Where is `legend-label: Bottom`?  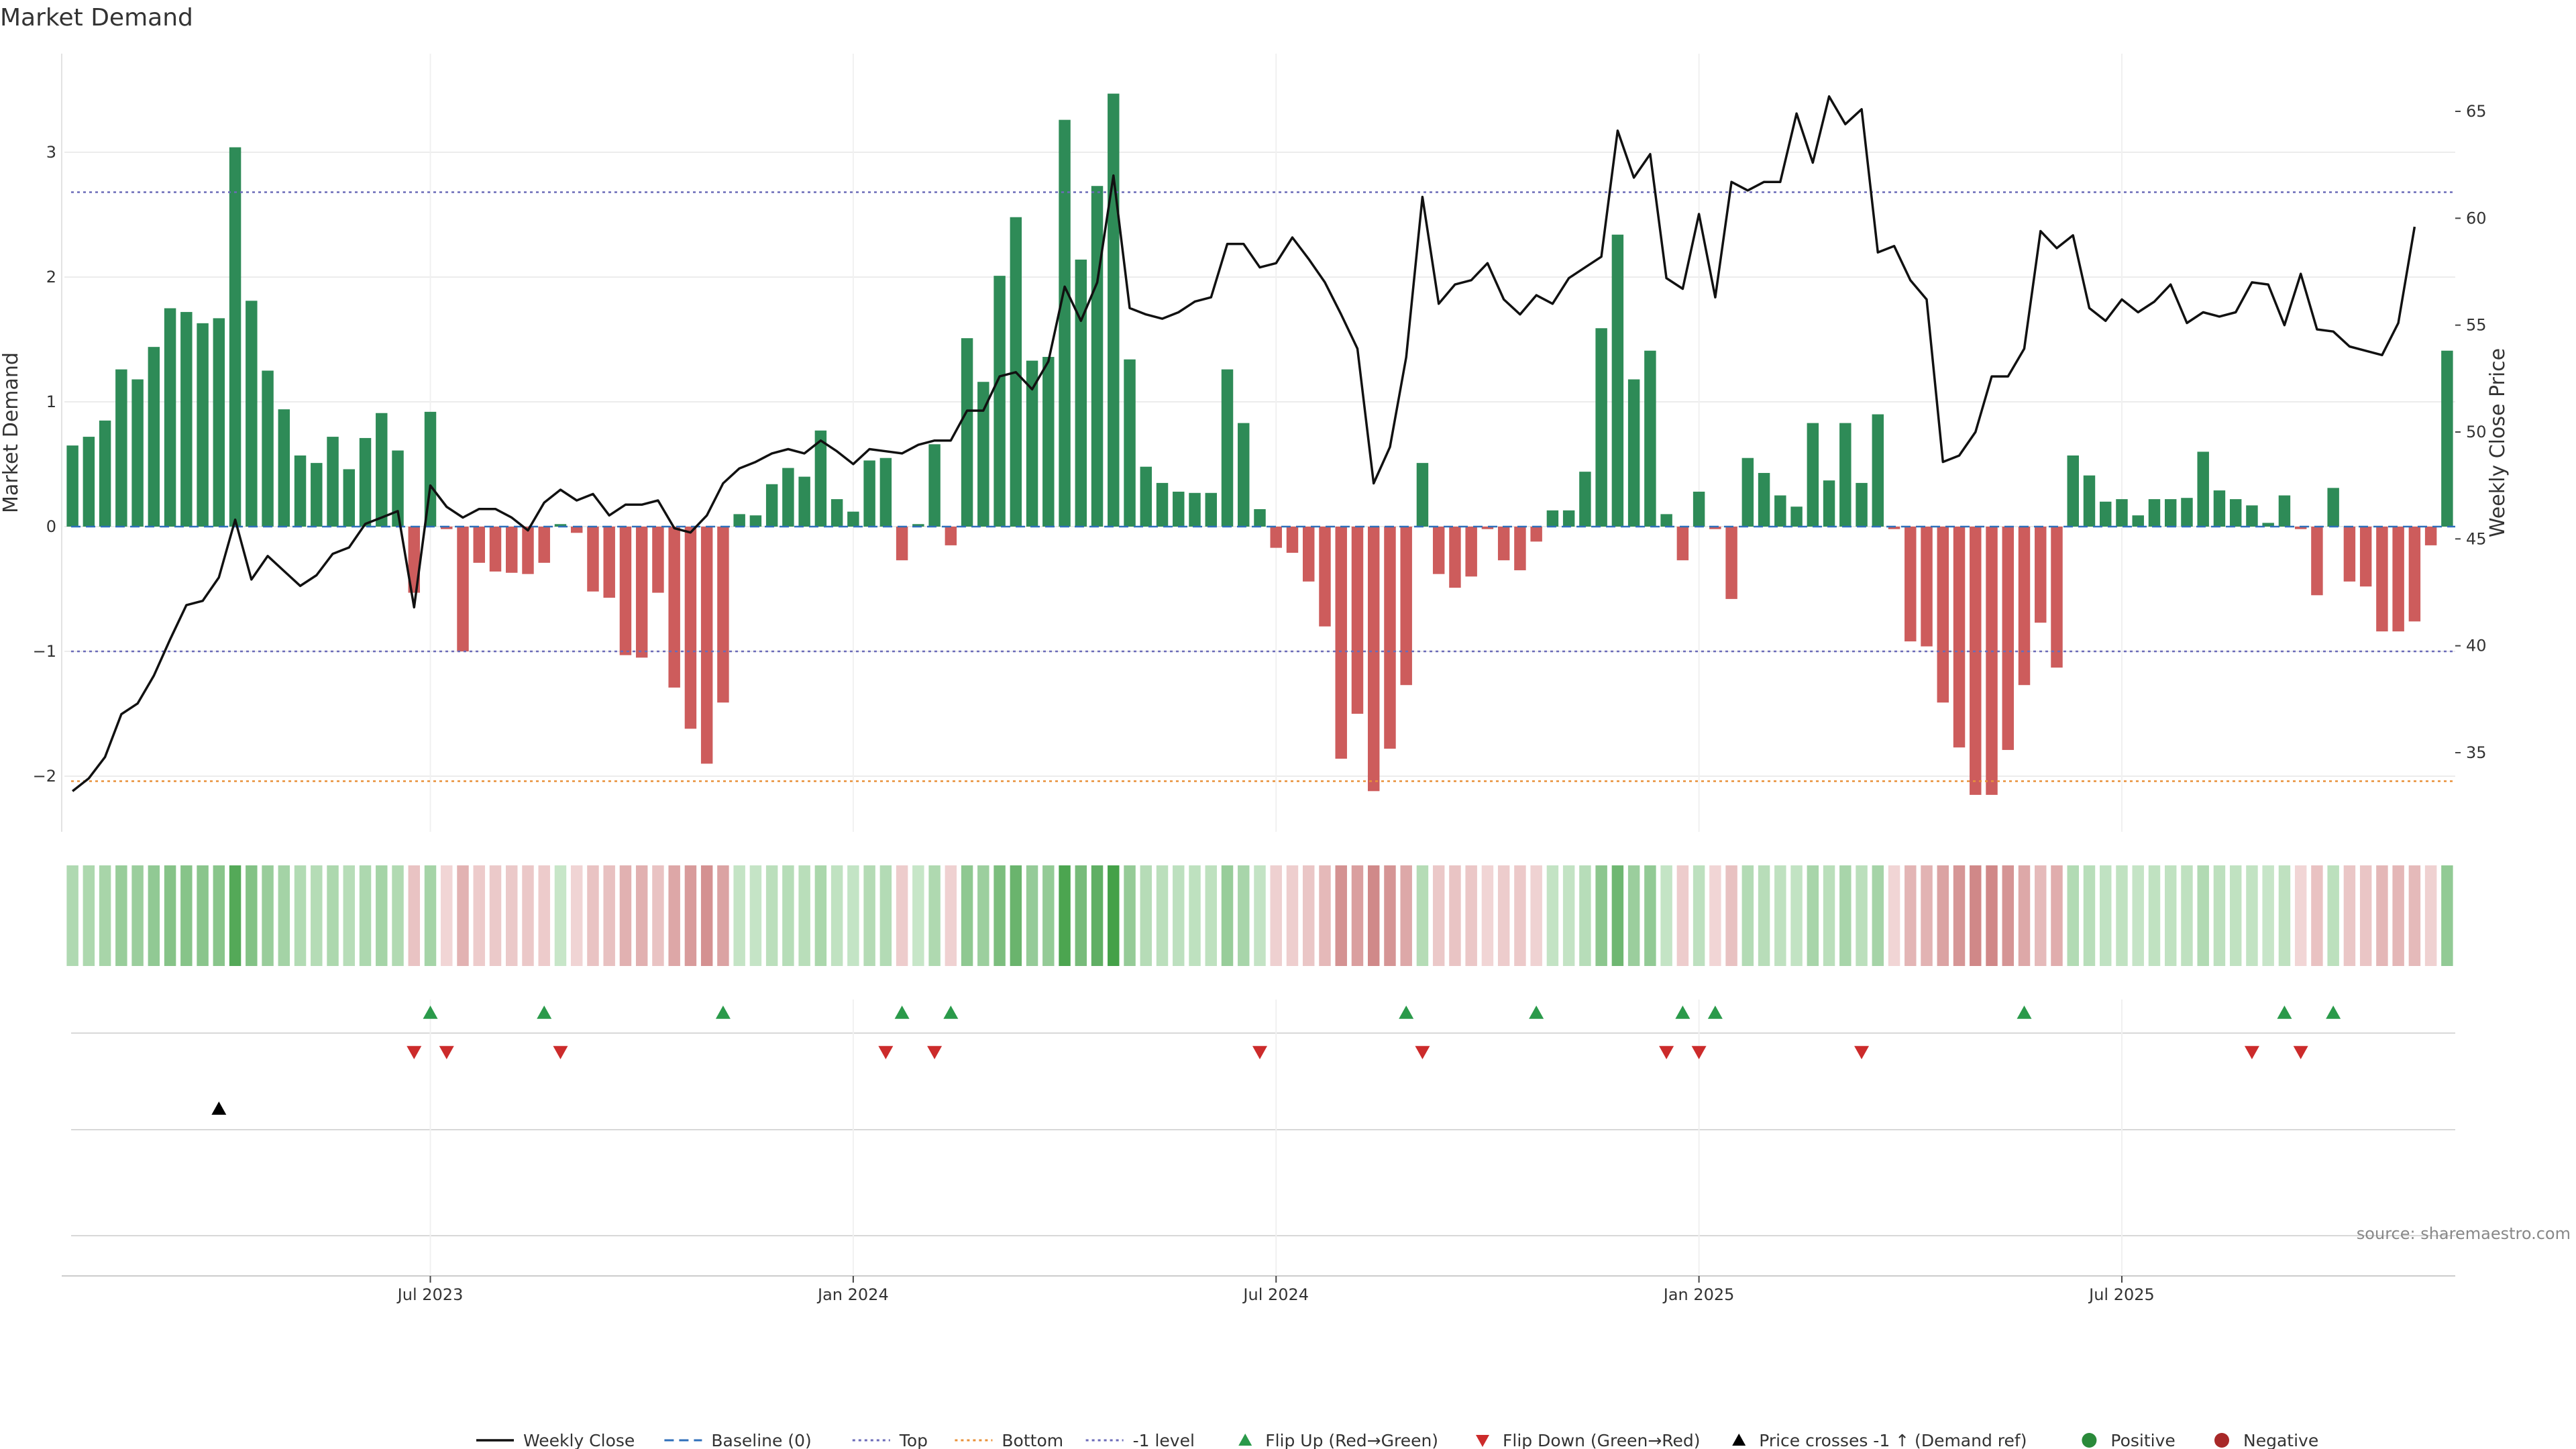
legend-label: Bottom is located at coordinates (1032, 1440).